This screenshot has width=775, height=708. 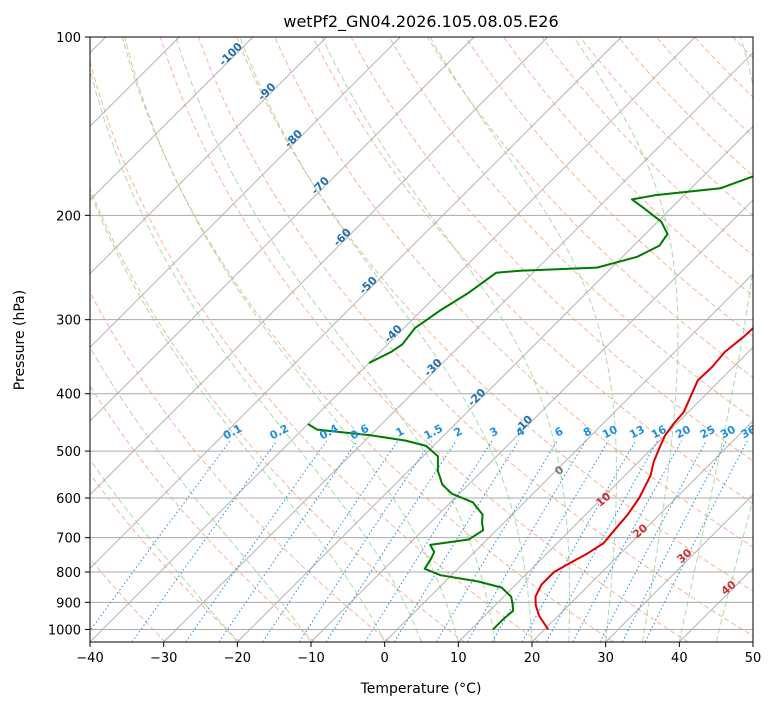 I want to click on x-tick-label: 0, so click(x=385, y=658).